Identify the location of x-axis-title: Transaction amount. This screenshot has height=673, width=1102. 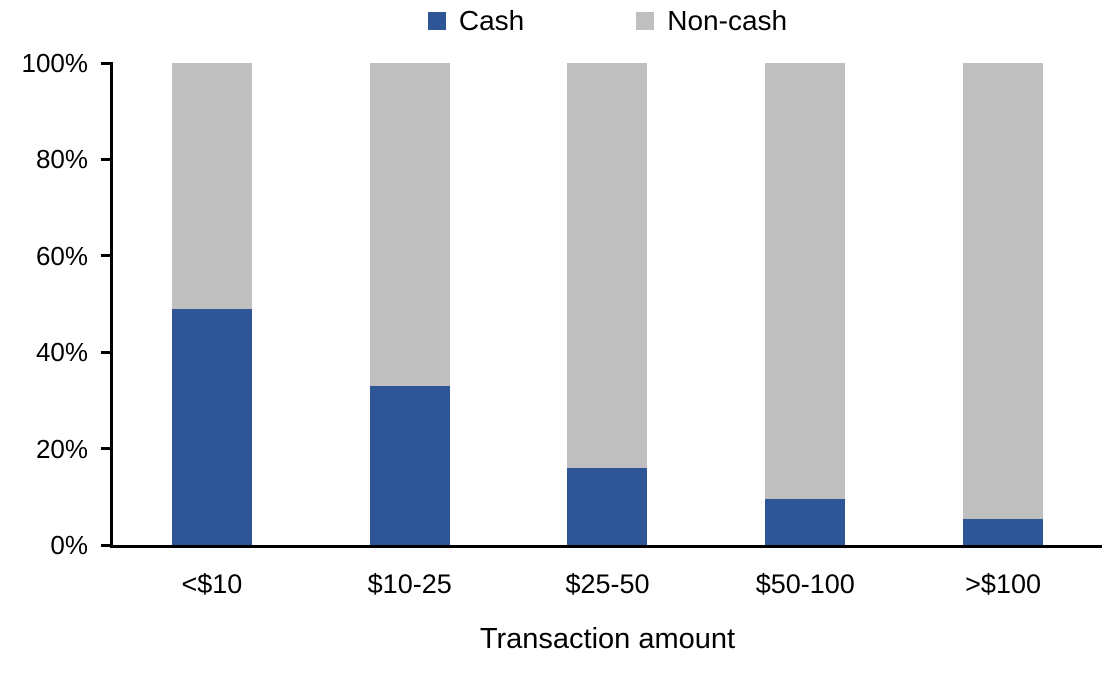
(607, 639).